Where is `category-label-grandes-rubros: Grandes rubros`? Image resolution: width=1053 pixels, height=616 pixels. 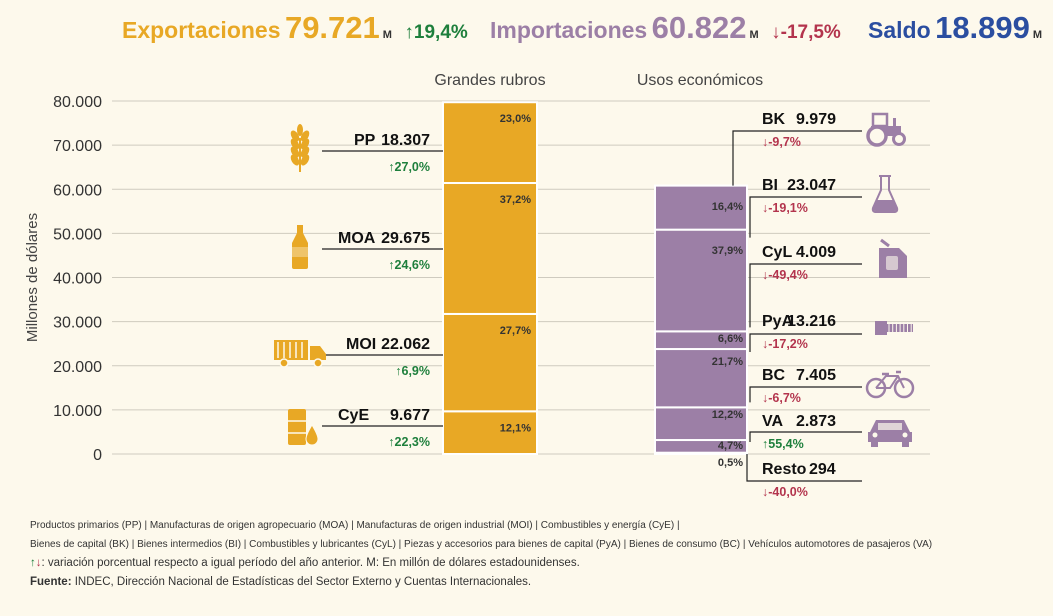
category-label-grandes-rubros: Grandes rubros is located at coordinates (489, 80).